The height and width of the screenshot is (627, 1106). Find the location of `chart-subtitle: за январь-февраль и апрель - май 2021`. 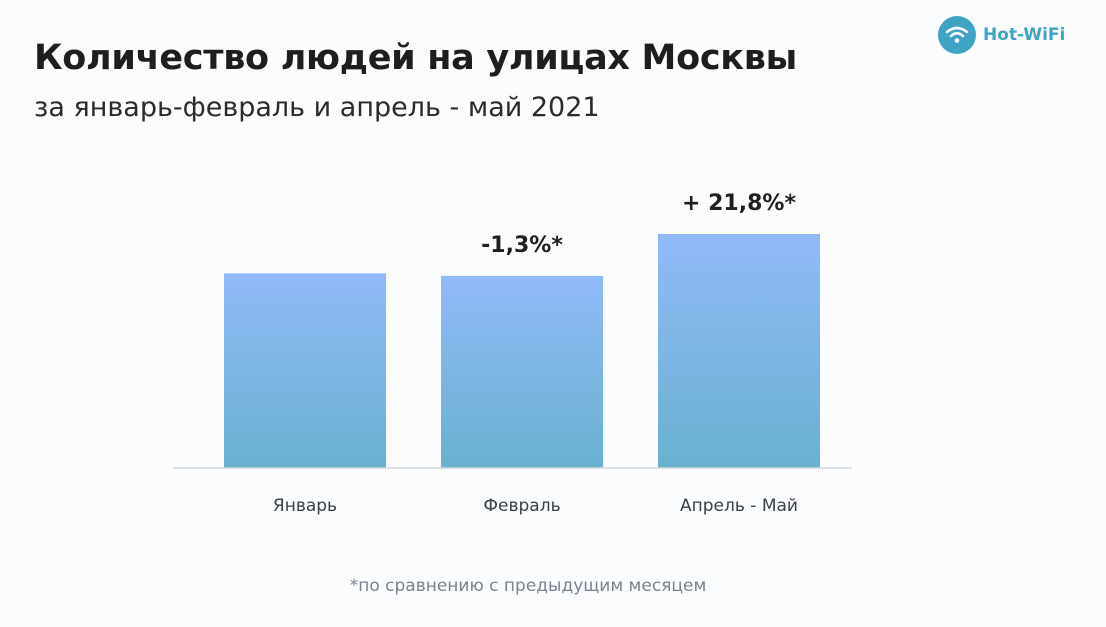

chart-subtitle: за январь-февраль и апрель - май 2021 is located at coordinates (317, 107).